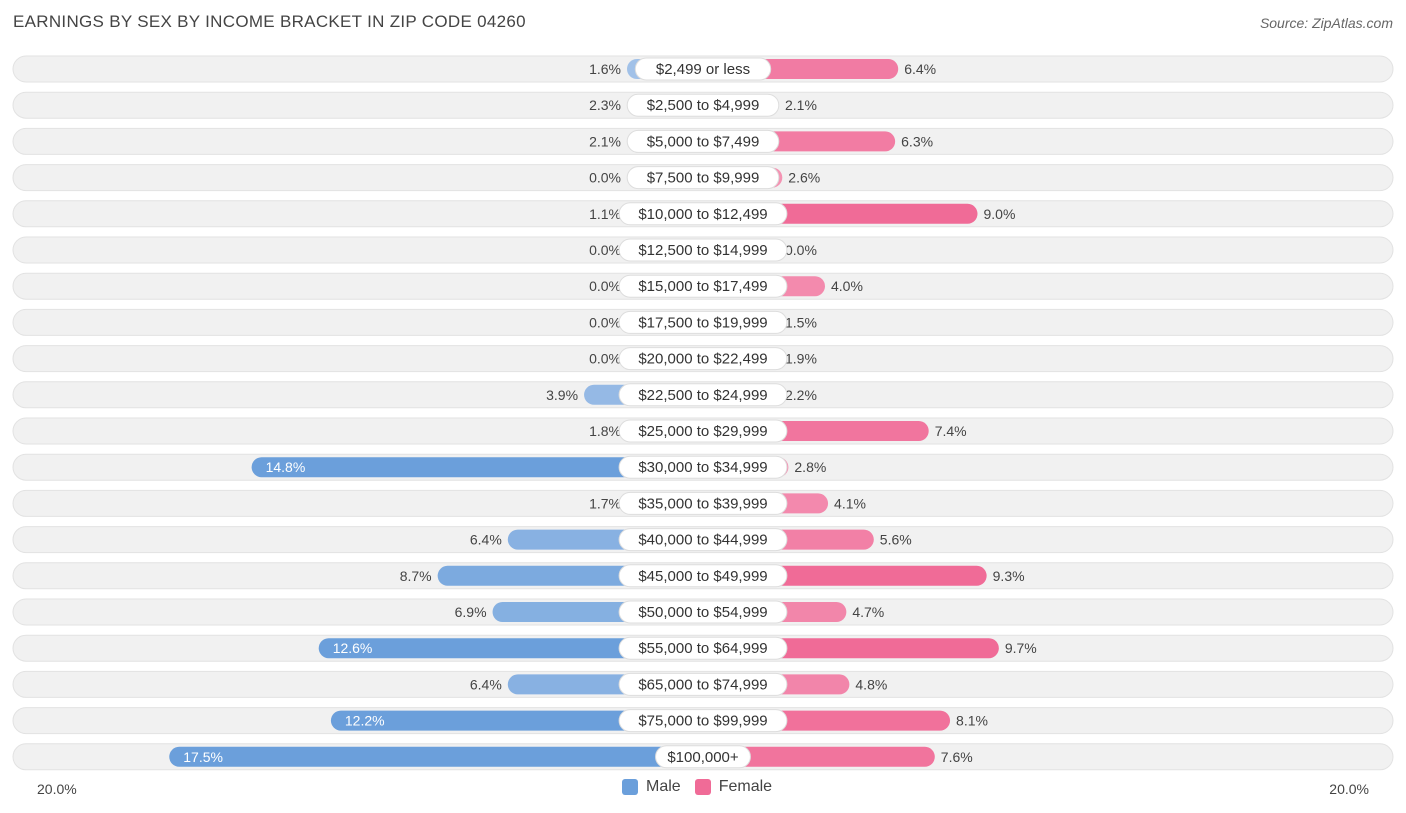  Describe the element at coordinates (957, 757) in the screenshot. I see `female-value-label: 7.6%` at that location.